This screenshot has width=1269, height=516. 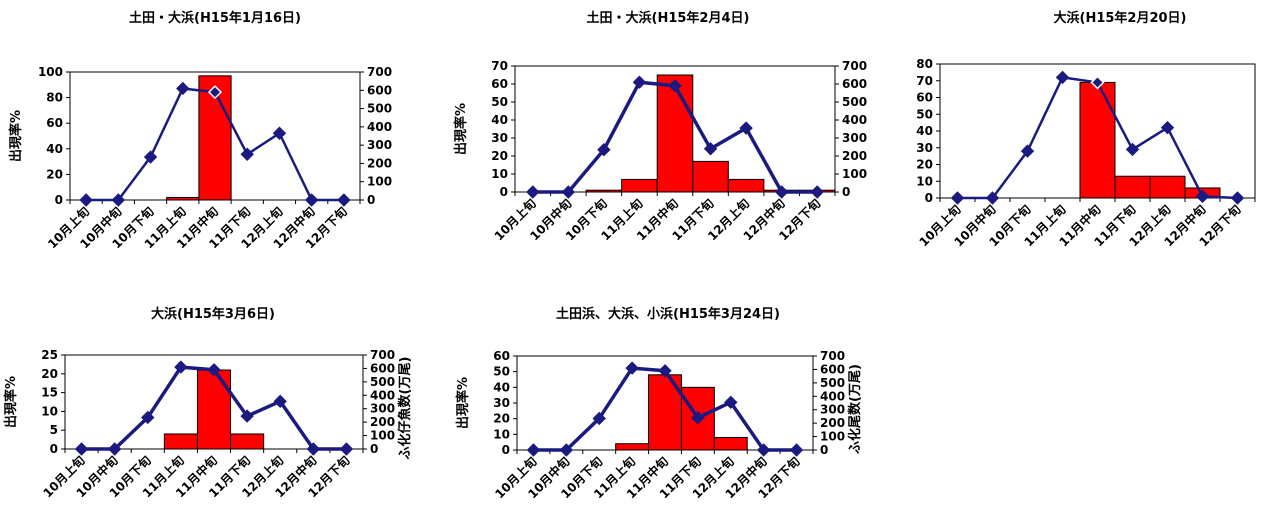 What do you see at coordinates (668, 314) in the screenshot?
I see `chart-title: 土田浜、大浜、小浜(H15年3月24日)` at bounding box center [668, 314].